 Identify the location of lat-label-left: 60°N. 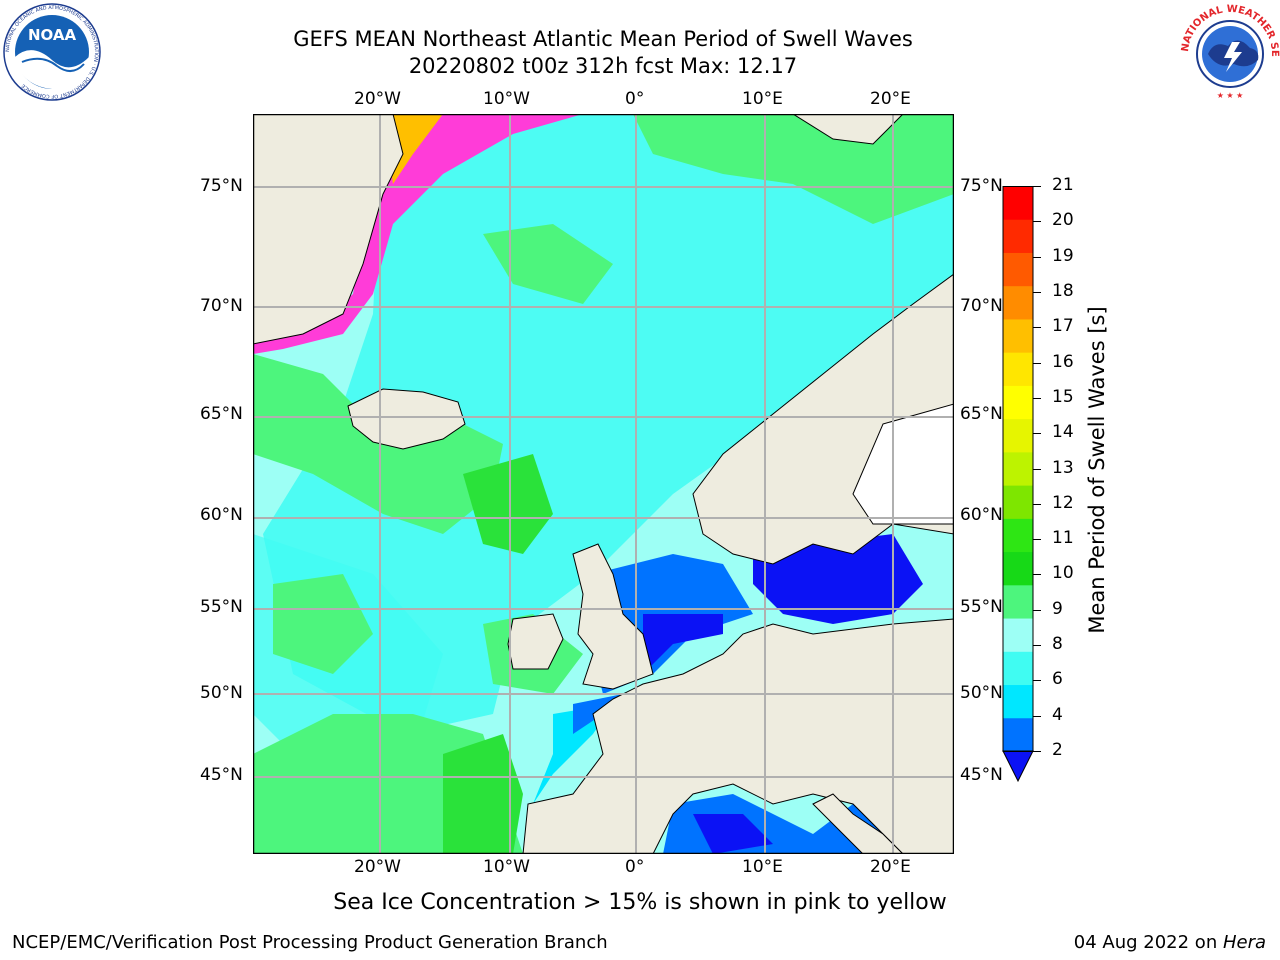
(221, 515).